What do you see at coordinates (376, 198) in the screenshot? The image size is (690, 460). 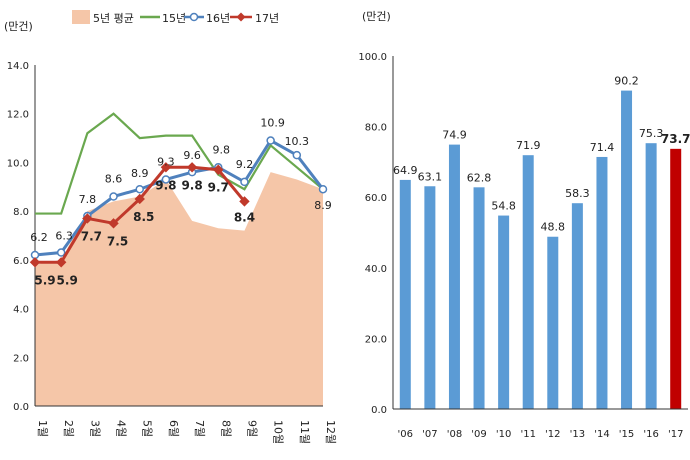 I see `y-tick-label: 60.0` at bounding box center [376, 198].